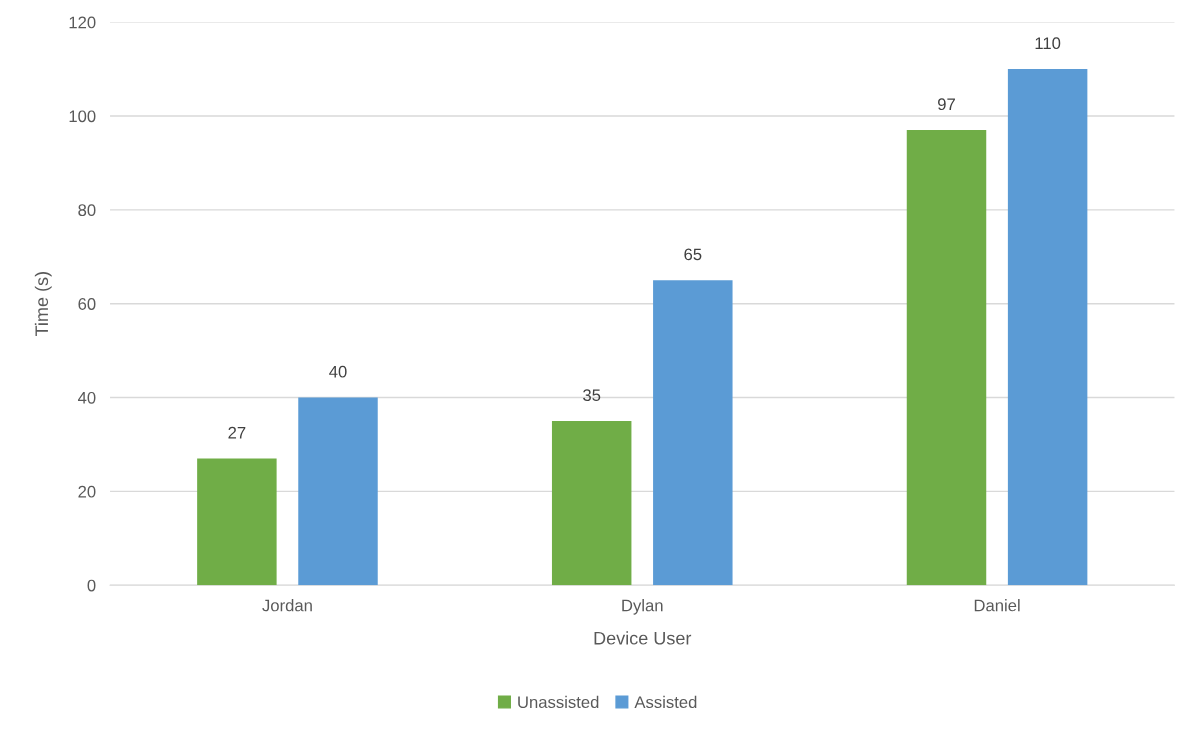  I want to click on data-label: 97, so click(946, 104).